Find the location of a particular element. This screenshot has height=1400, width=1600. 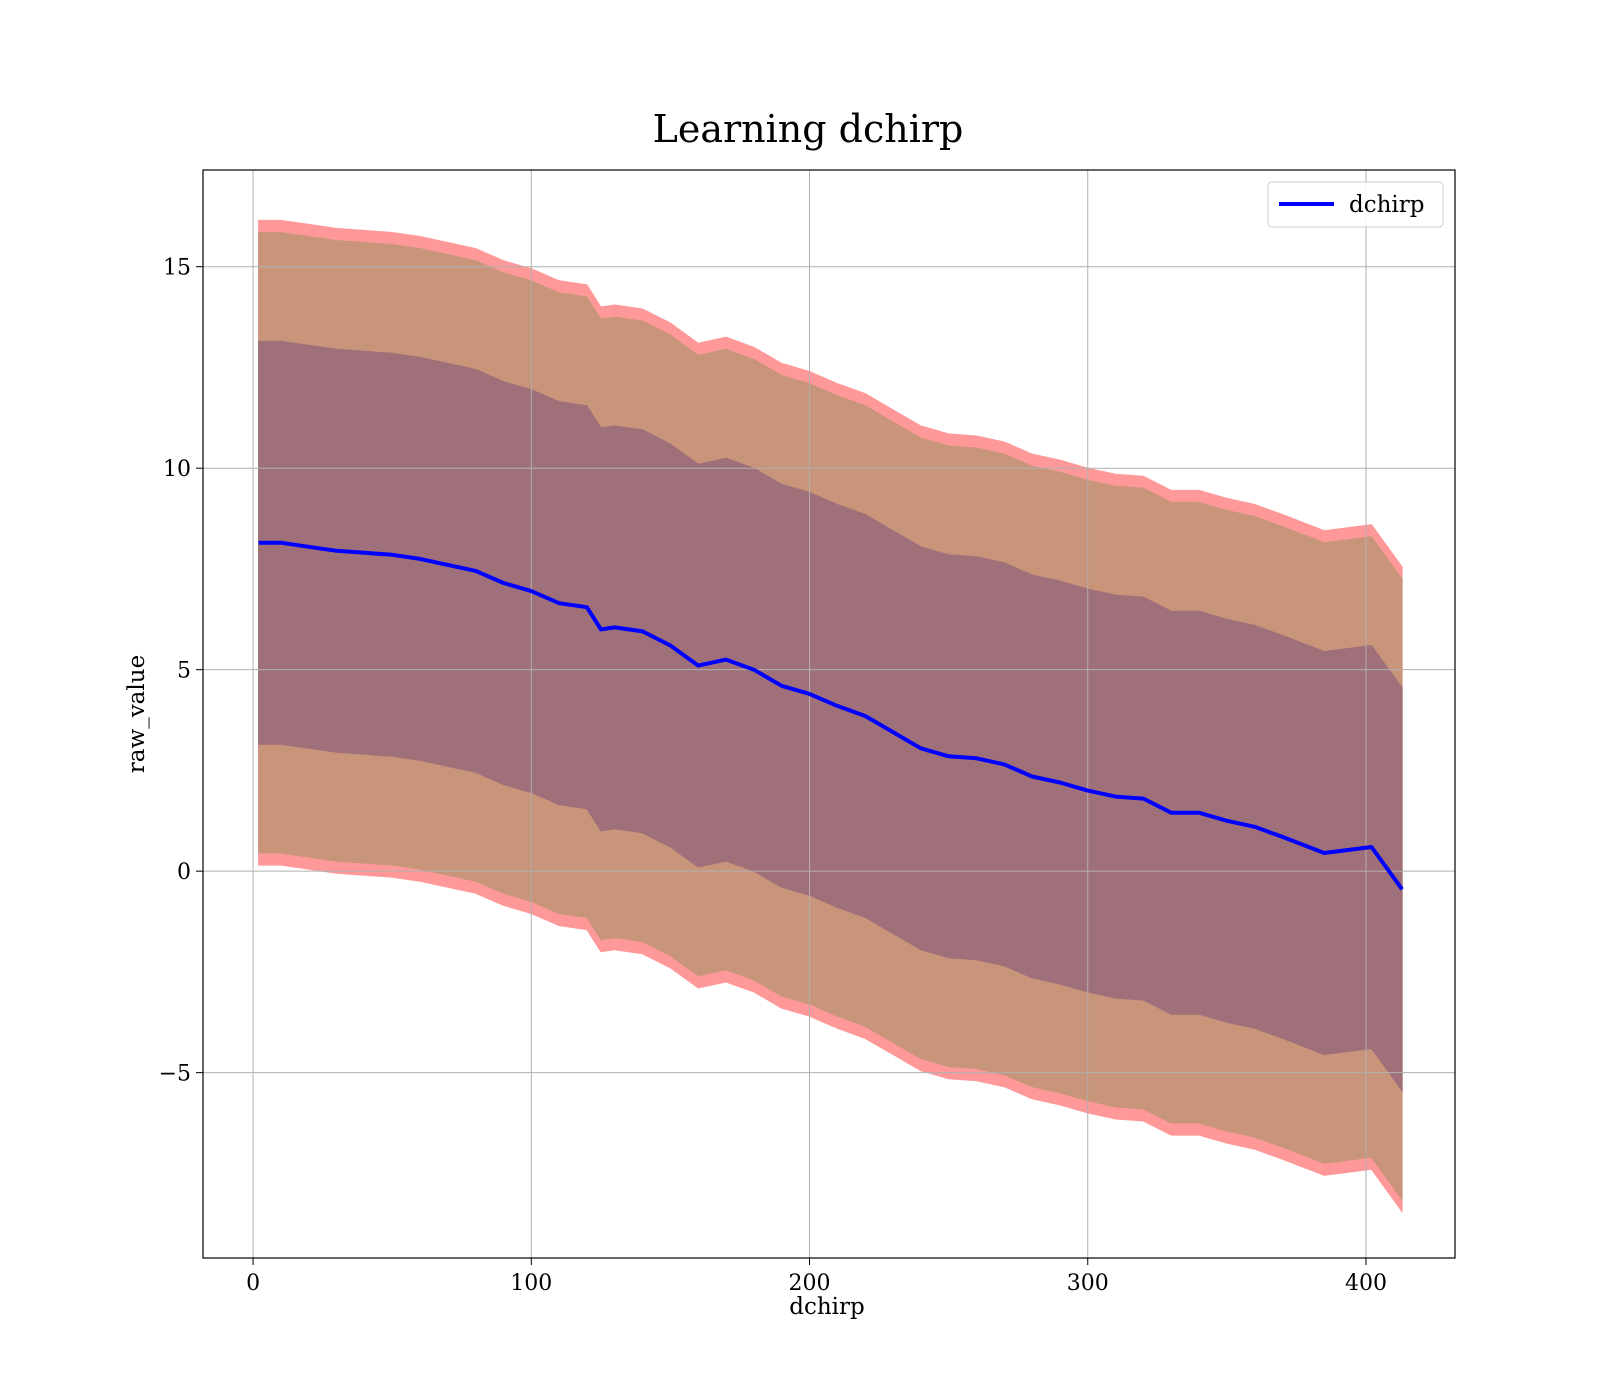

legend: dchirp is located at coordinates (1355, 204).